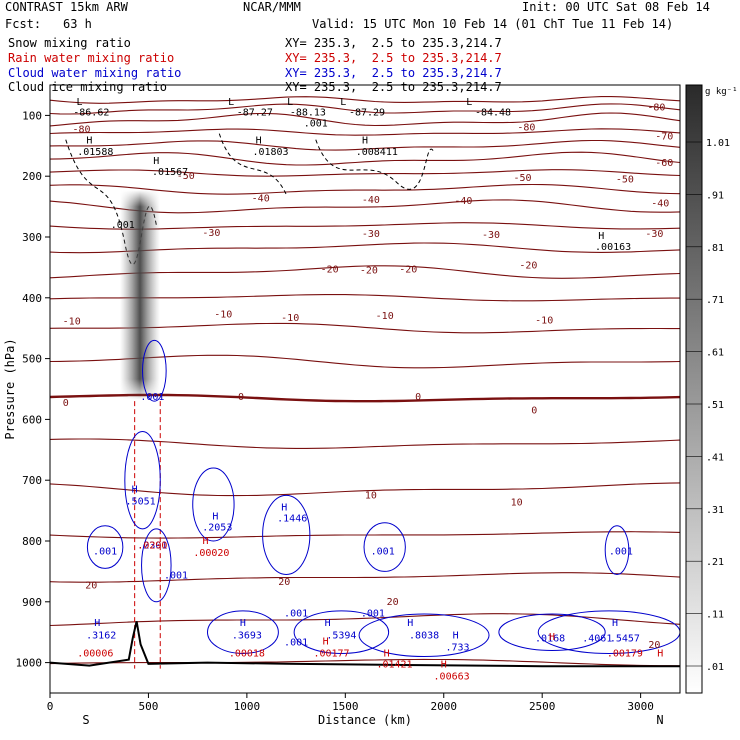  Describe the element at coordinates (526, 128) in the screenshot. I see `temperature-contour-label: -80` at that location.